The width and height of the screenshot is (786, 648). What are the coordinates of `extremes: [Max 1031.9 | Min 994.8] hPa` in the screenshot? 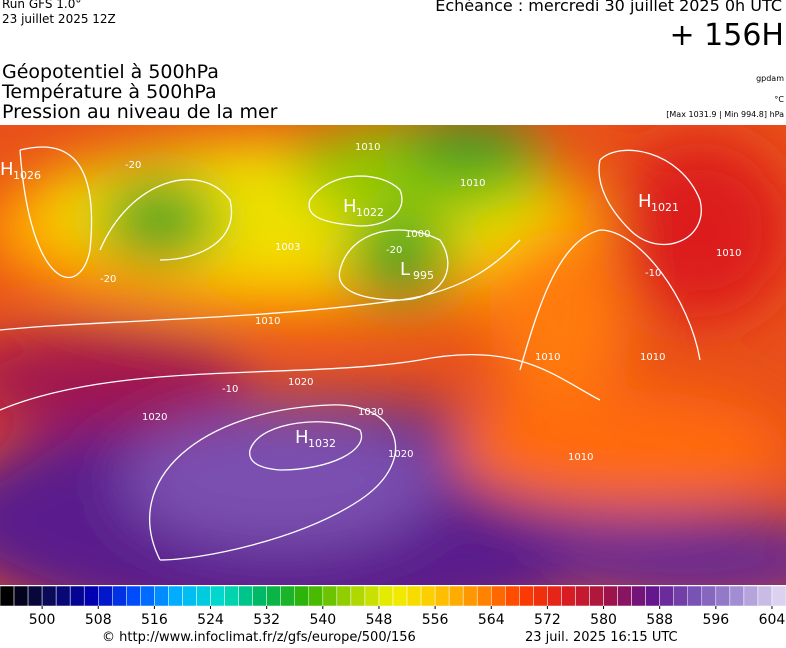 It's located at (725, 114).